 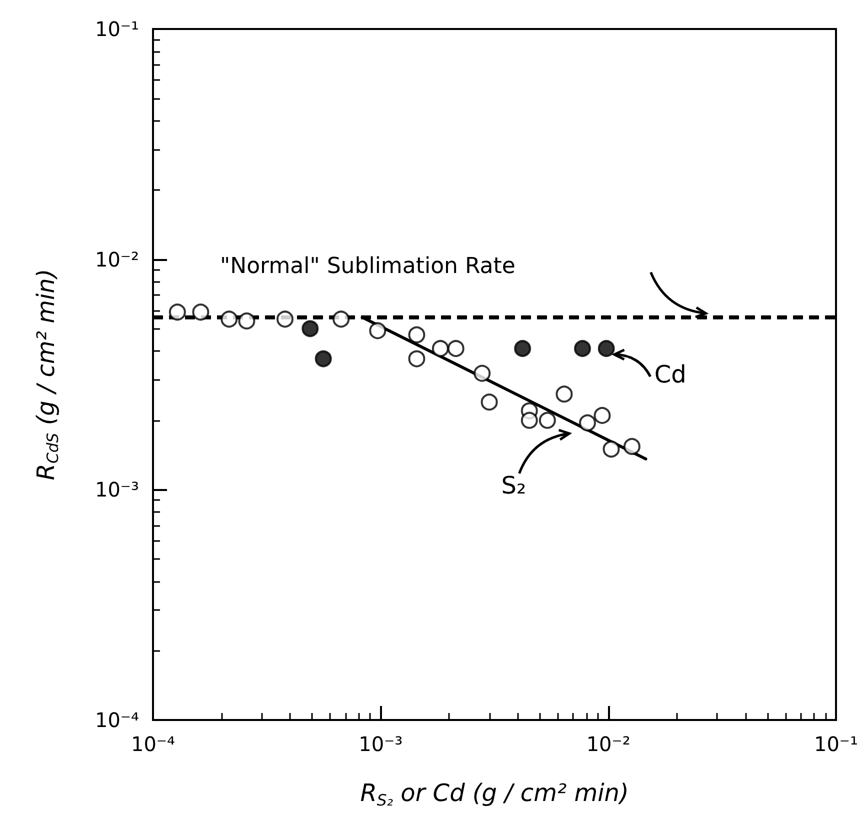 What do you see at coordinates (116, 720) in the screenshot?
I see `y-tick-label: 10⁻⁴` at bounding box center [116, 720].